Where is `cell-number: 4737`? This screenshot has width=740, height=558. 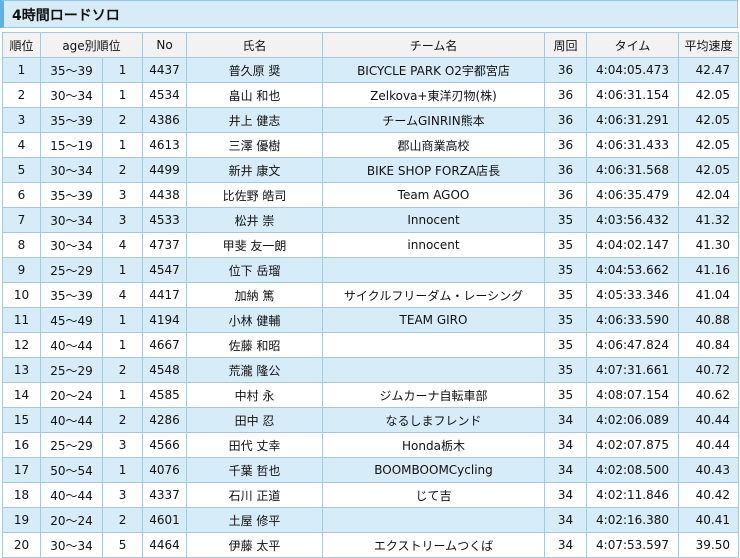
cell-number: 4737 is located at coordinates (165, 245).